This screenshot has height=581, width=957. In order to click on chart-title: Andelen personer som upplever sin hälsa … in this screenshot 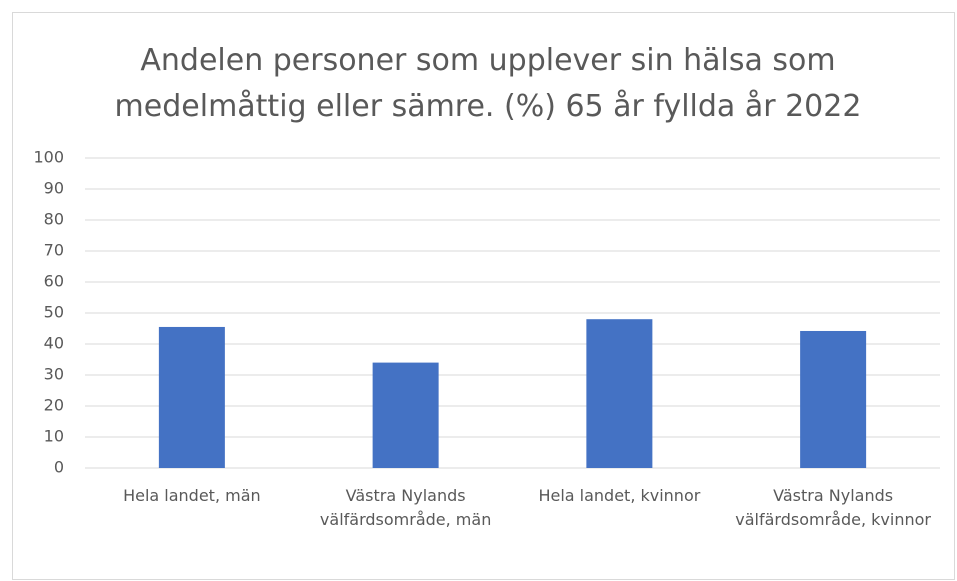, I will do `click(488, 83)`.